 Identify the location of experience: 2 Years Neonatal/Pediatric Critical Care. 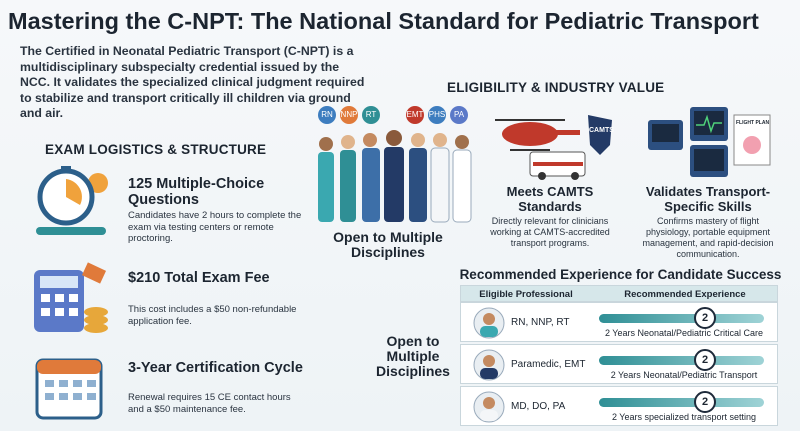
(684, 333).